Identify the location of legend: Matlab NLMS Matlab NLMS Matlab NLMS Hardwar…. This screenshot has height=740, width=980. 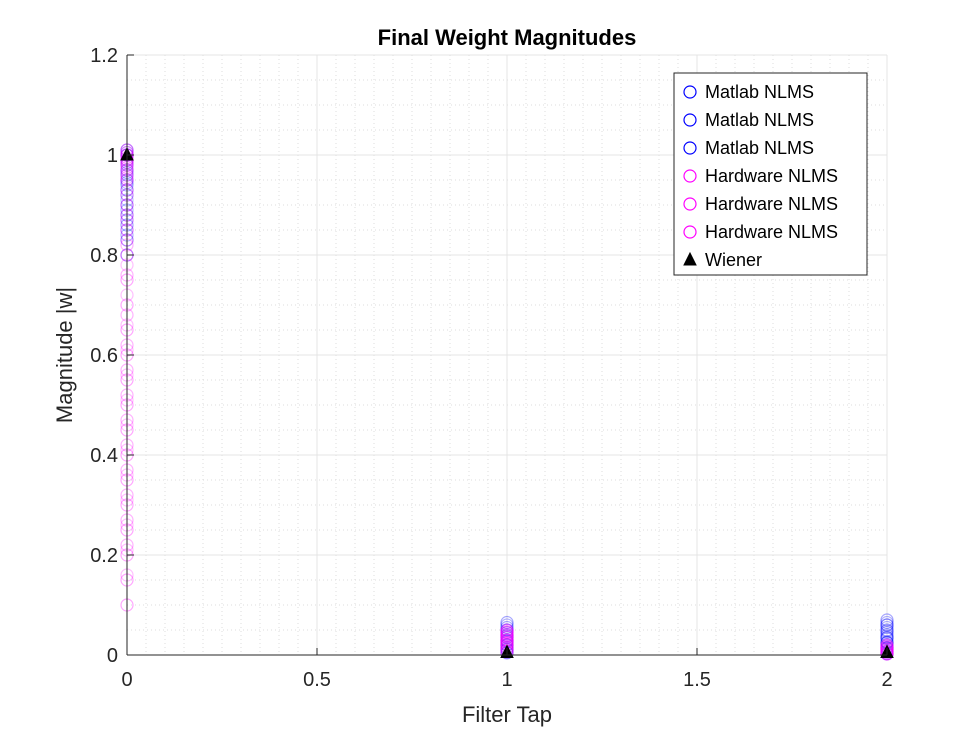
(770, 174).